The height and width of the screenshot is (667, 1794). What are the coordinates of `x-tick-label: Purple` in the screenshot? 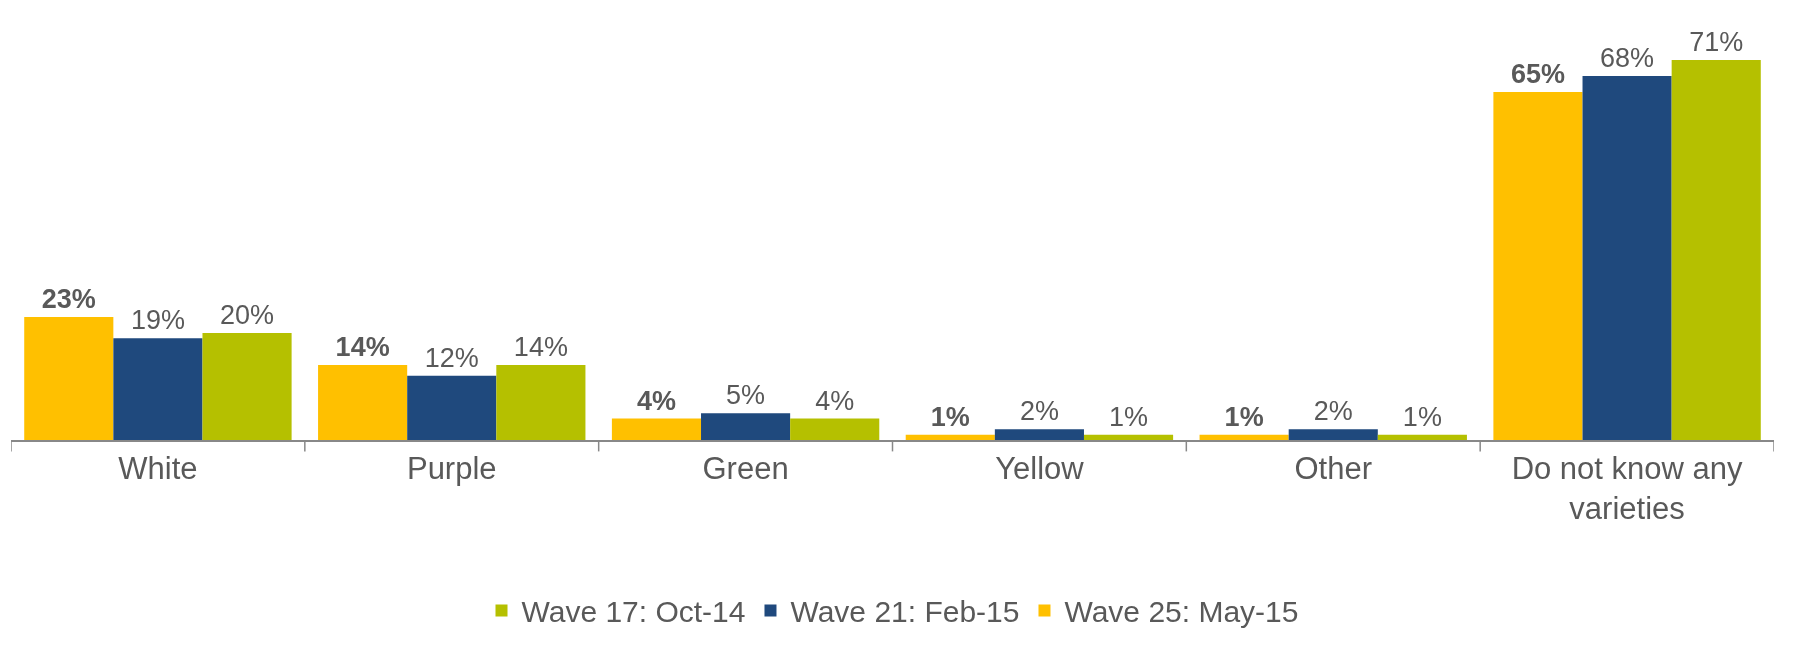 It's located at (451, 468).